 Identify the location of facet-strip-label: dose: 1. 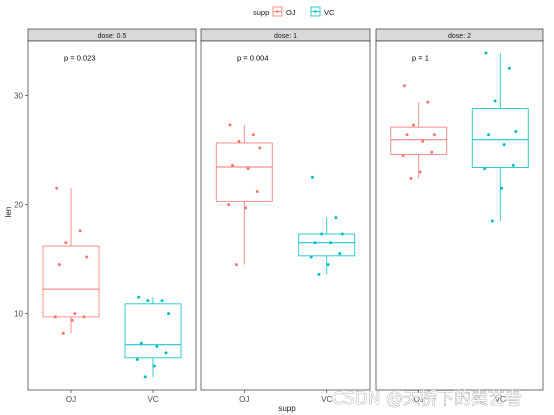
(285, 36).